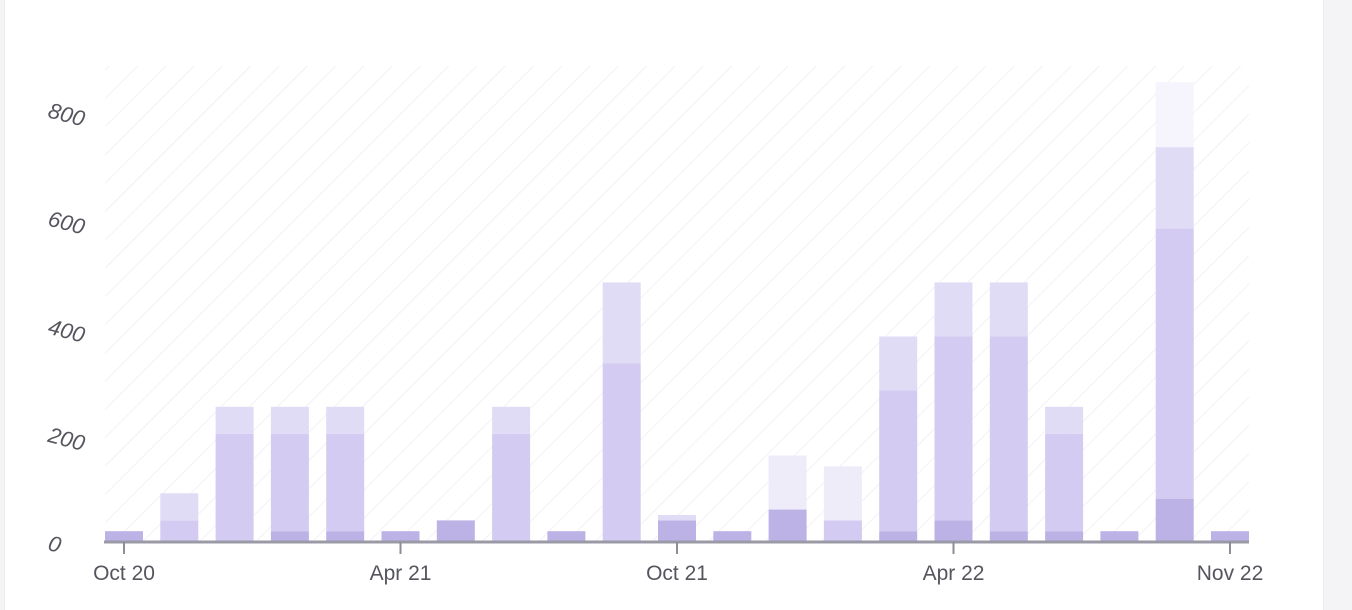 The width and height of the screenshot is (1352, 610). Describe the element at coordinates (67, 223) in the screenshot. I see `y-tick-label: 600` at that location.